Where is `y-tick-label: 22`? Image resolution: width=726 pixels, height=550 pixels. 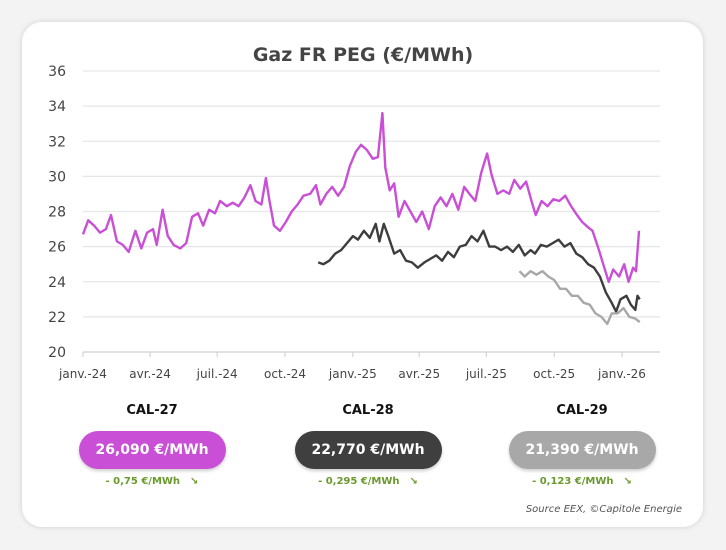 y-tick-label: 22 is located at coordinates (57, 318).